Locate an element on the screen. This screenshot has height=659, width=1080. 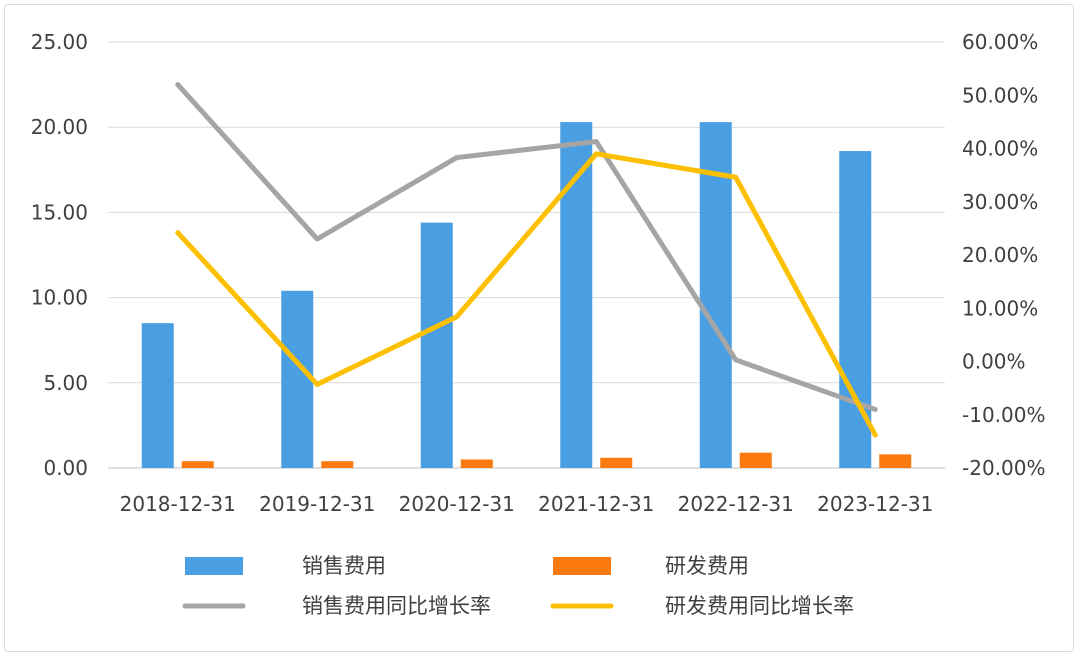
right-axis-tick-label: 30.00% is located at coordinates (1000, 202).